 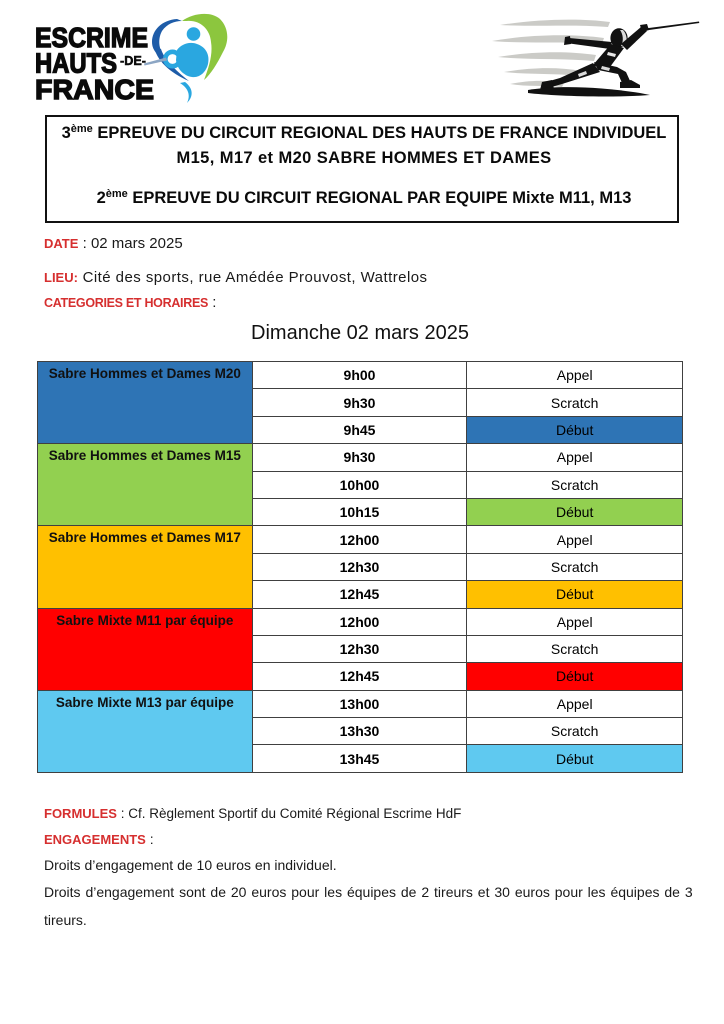 What do you see at coordinates (76, 63) in the screenshot?
I see `svg-text: HAUTS` at bounding box center [76, 63].